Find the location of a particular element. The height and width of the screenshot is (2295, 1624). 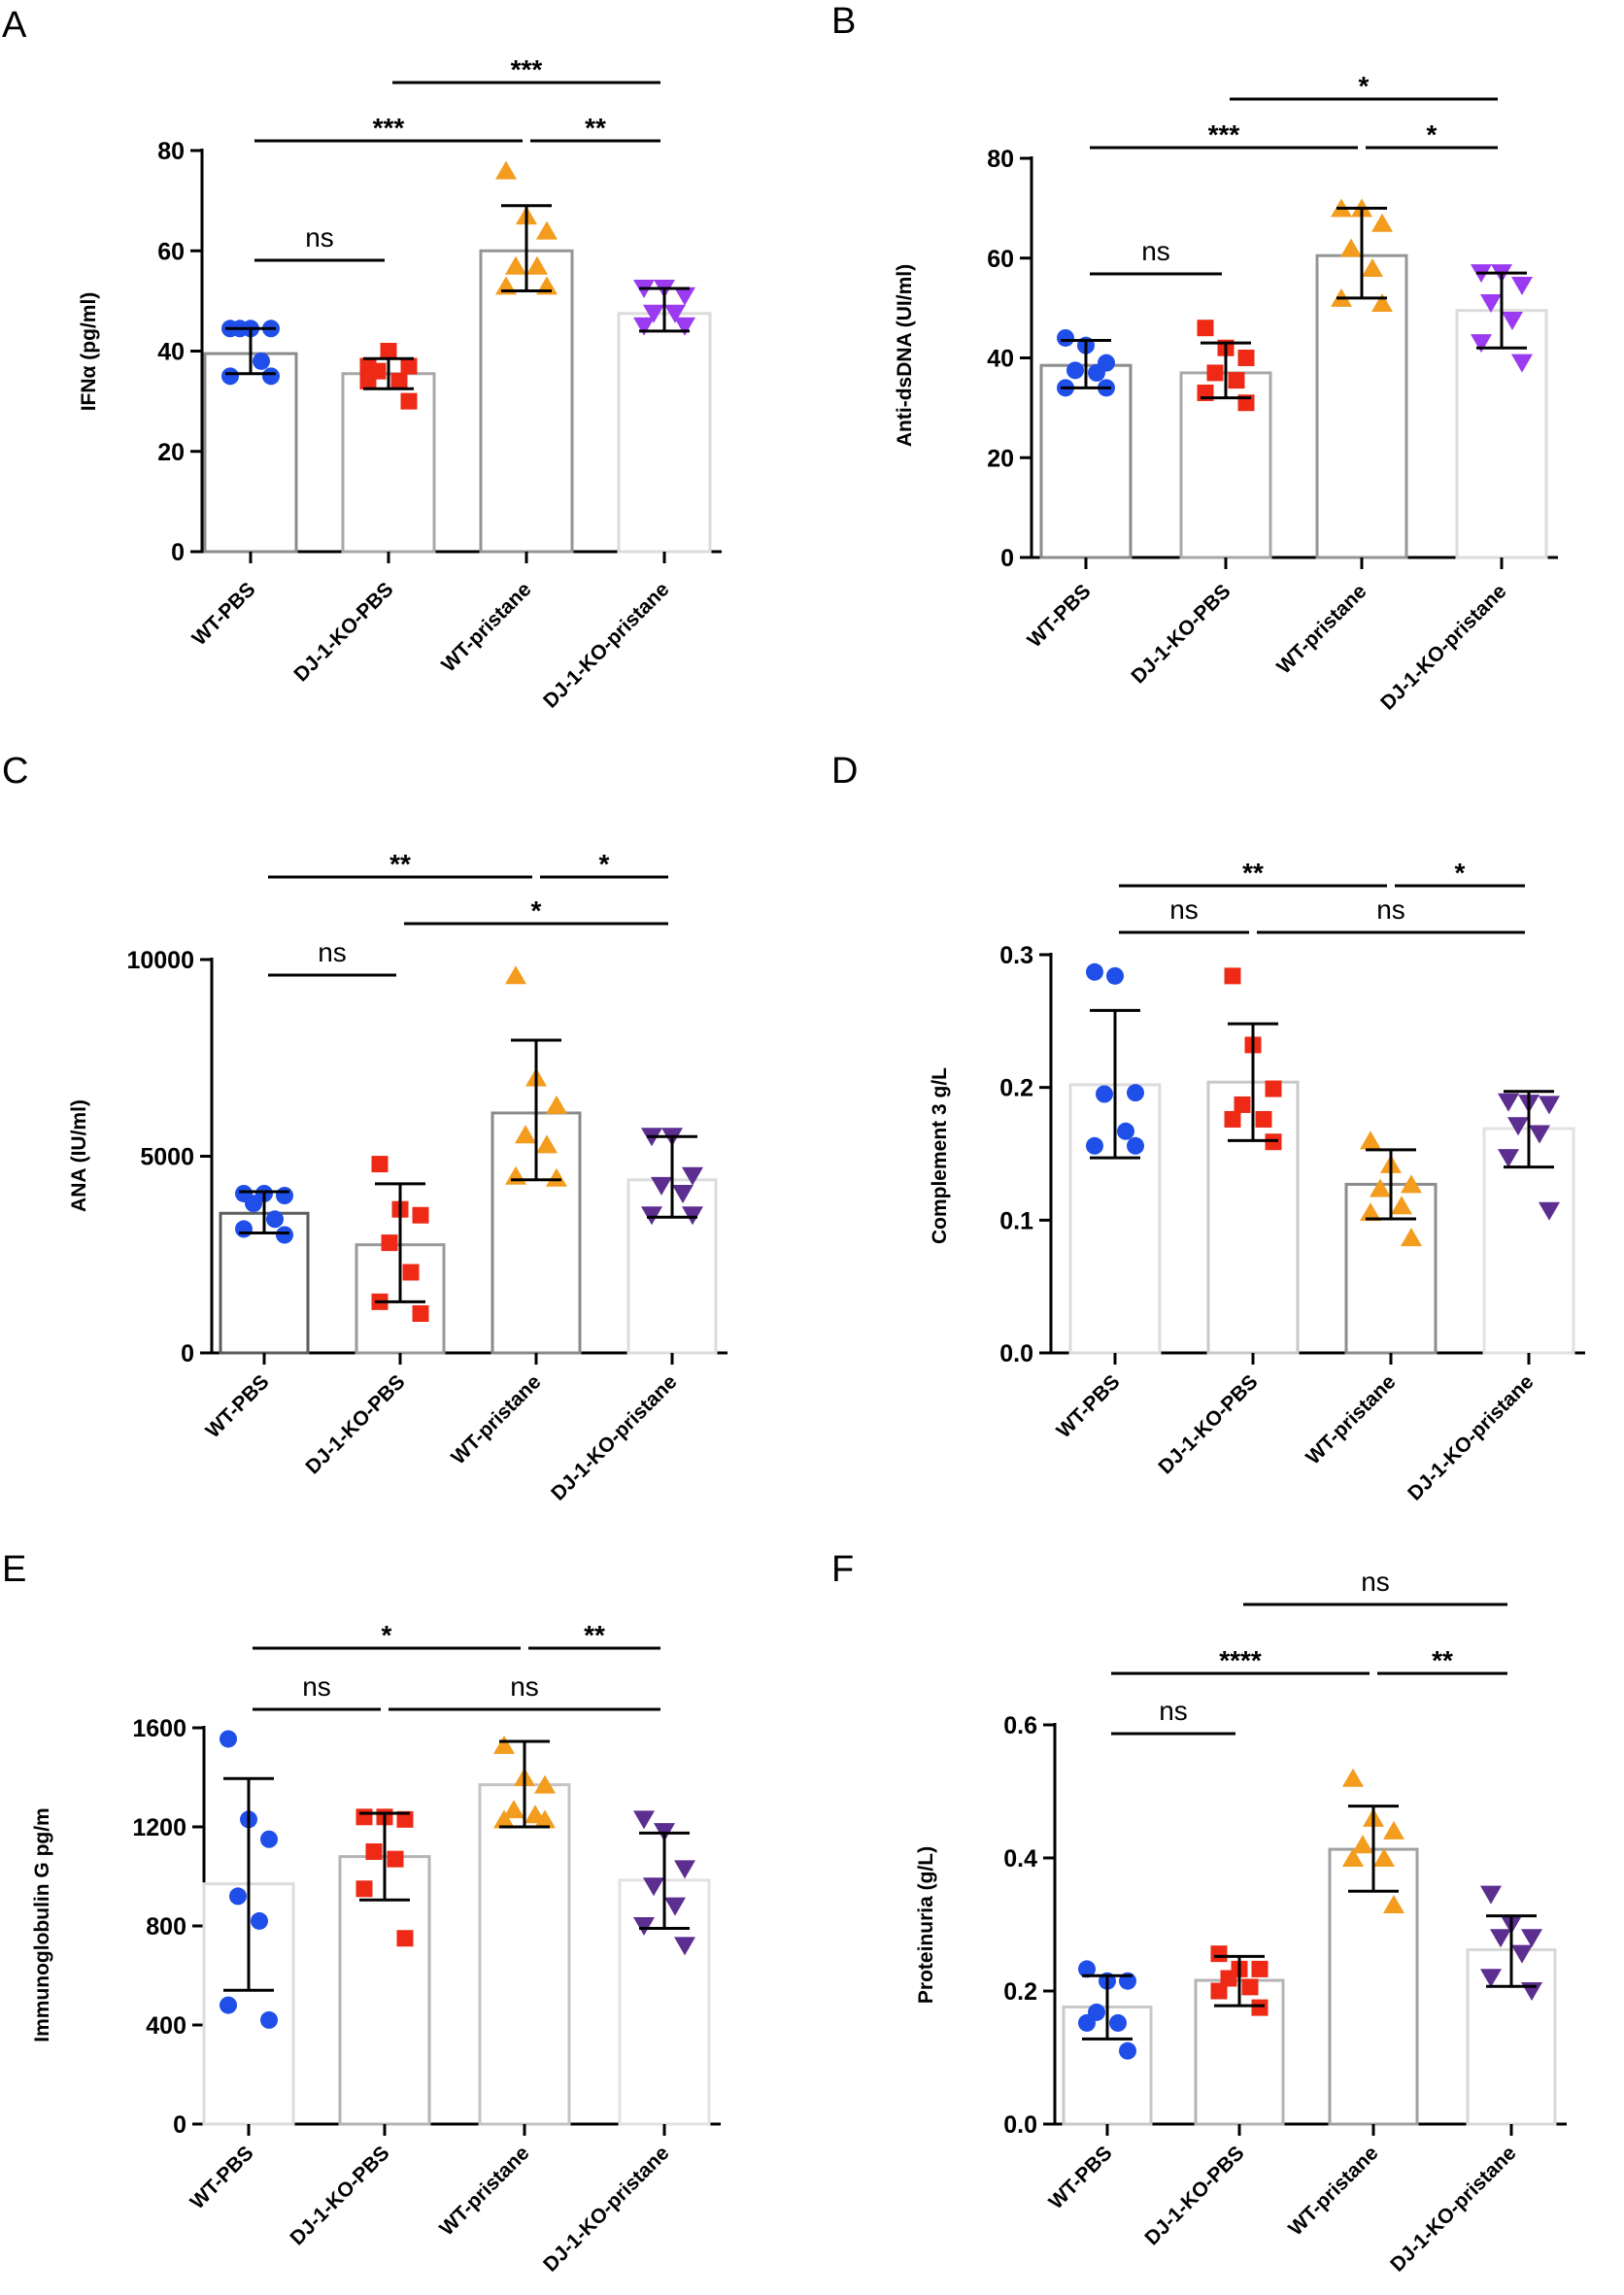

significance-label: **** is located at coordinates (1240, 1660).